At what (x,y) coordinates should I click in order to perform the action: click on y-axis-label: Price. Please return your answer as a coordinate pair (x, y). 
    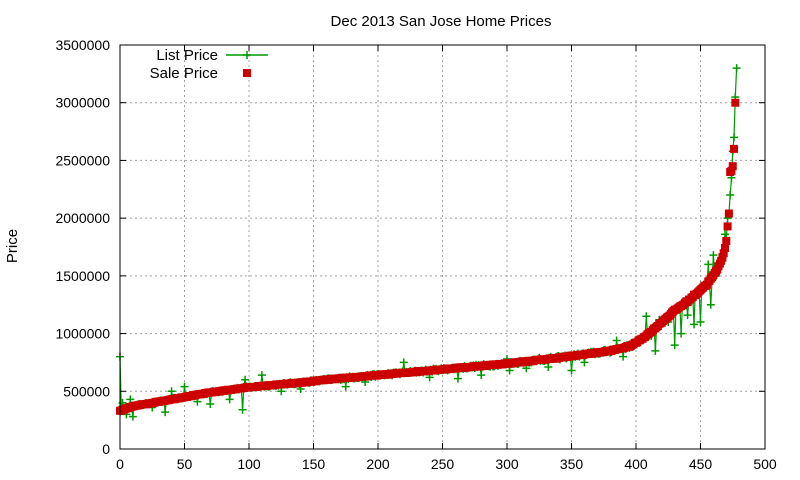
    Looking at the image, I should click on (12, 246).